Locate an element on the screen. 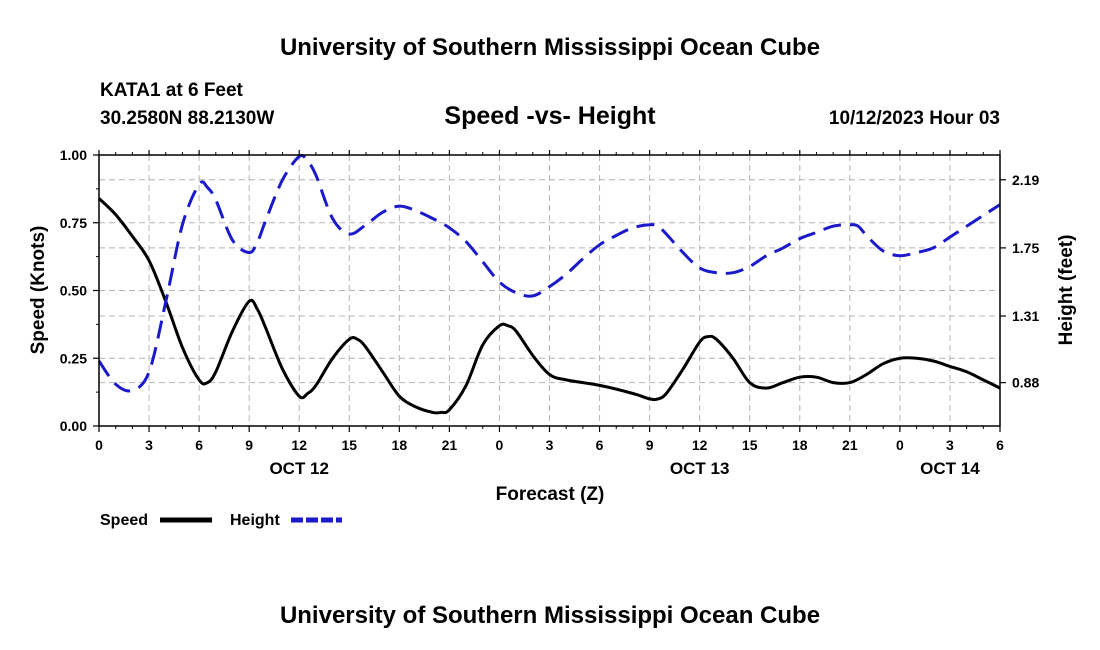 This screenshot has height=650, width=1100. y-axis-title: Speed (Knots) is located at coordinates (38, 290).